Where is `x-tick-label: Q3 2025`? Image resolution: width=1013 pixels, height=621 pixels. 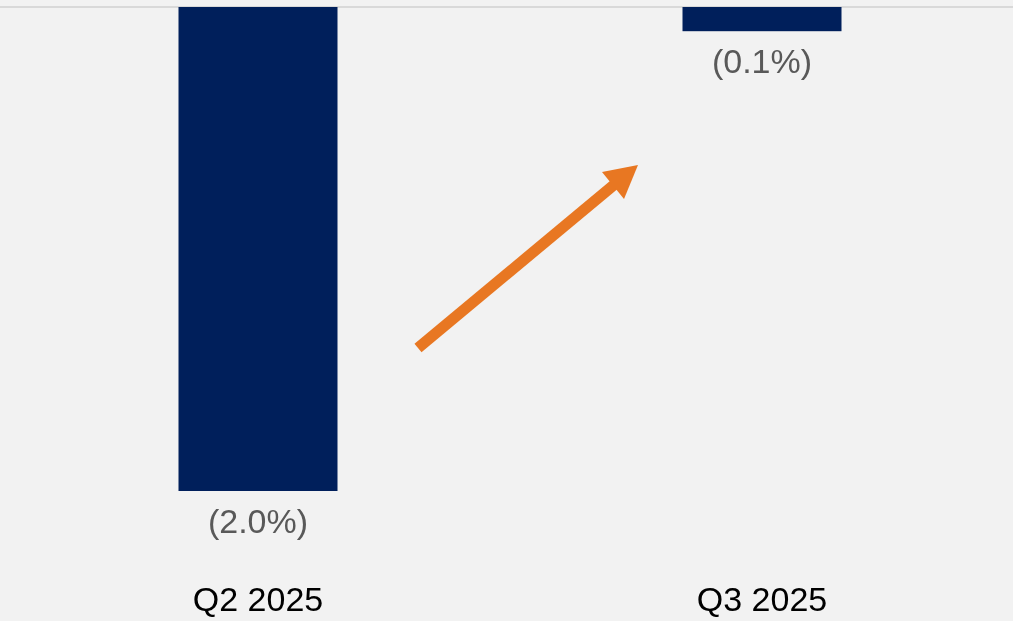
x-tick-label: Q3 2025 is located at coordinates (762, 599).